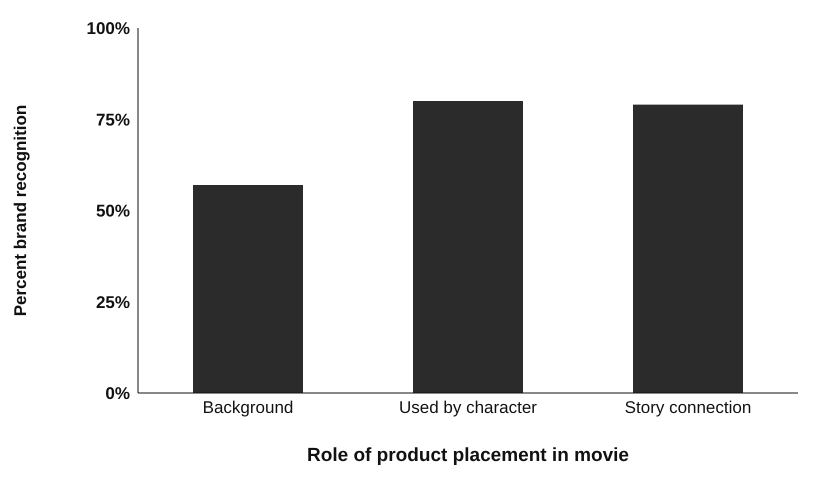 This screenshot has width=817, height=483. Describe the element at coordinates (248, 408) in the screenshot. I see `x-tick-label: Background` at that location.